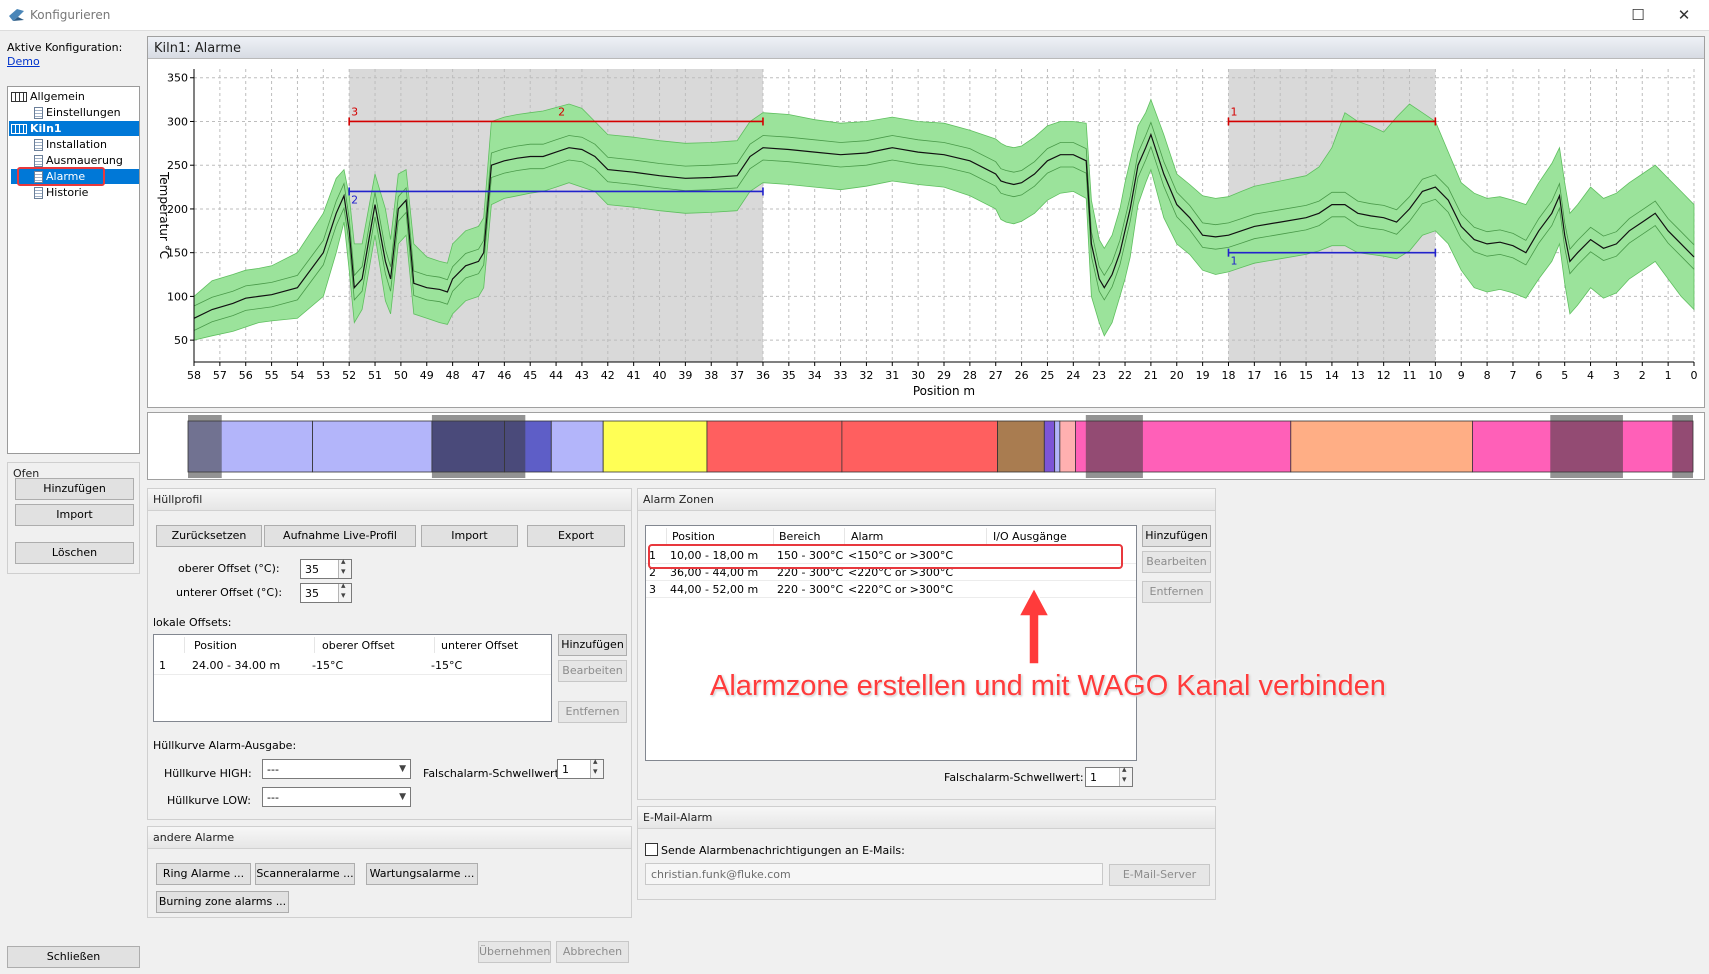 The height and width of the screenshot is (974, 1709). I want to click on column-divider, so click(773, 536).